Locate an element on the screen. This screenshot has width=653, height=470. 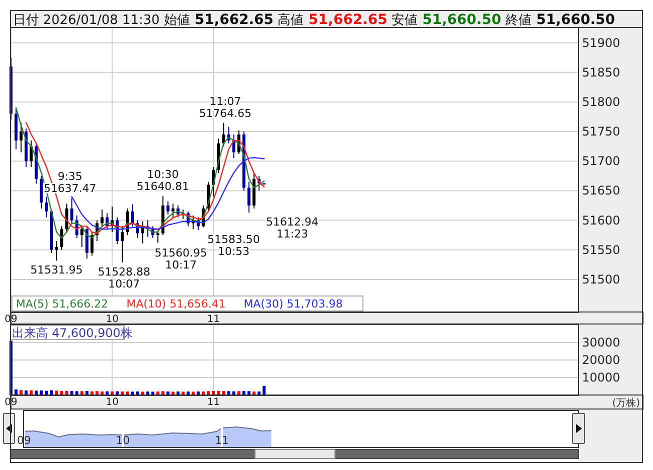
annotation: 51560.95 10:17 is located at coordinates (181, 259).